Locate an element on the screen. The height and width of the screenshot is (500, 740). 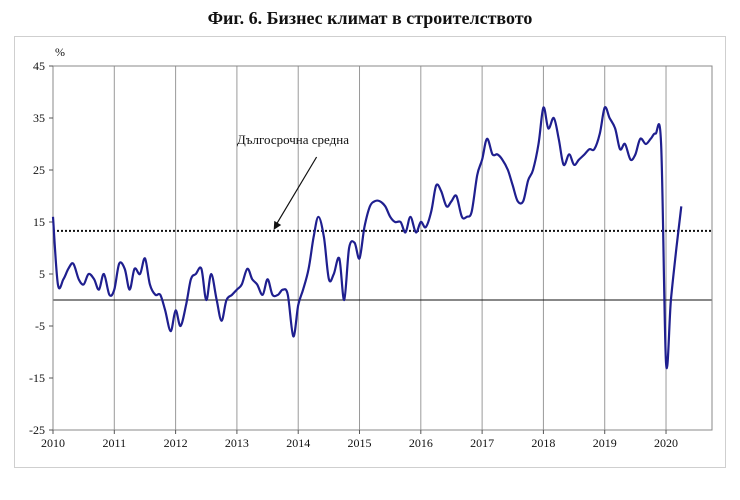
y-tick-label: -15 is located at coordinates (37, 378).